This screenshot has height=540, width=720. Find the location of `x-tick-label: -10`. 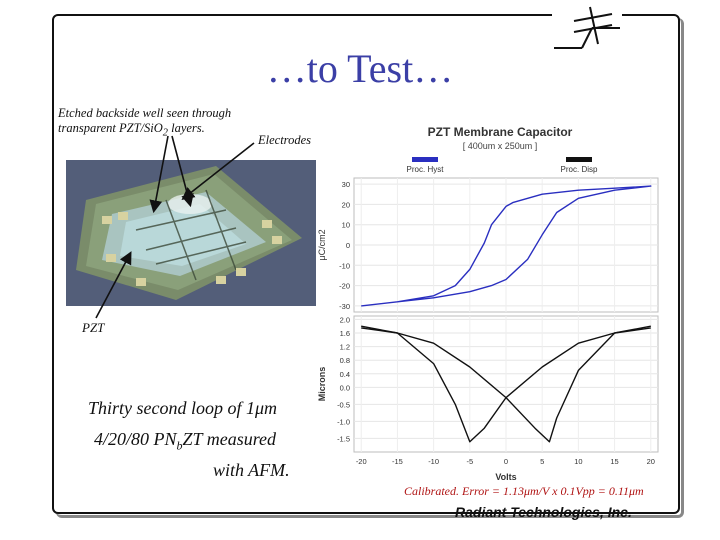

x-tick-label: -10 is located at coordinates (433, 461).